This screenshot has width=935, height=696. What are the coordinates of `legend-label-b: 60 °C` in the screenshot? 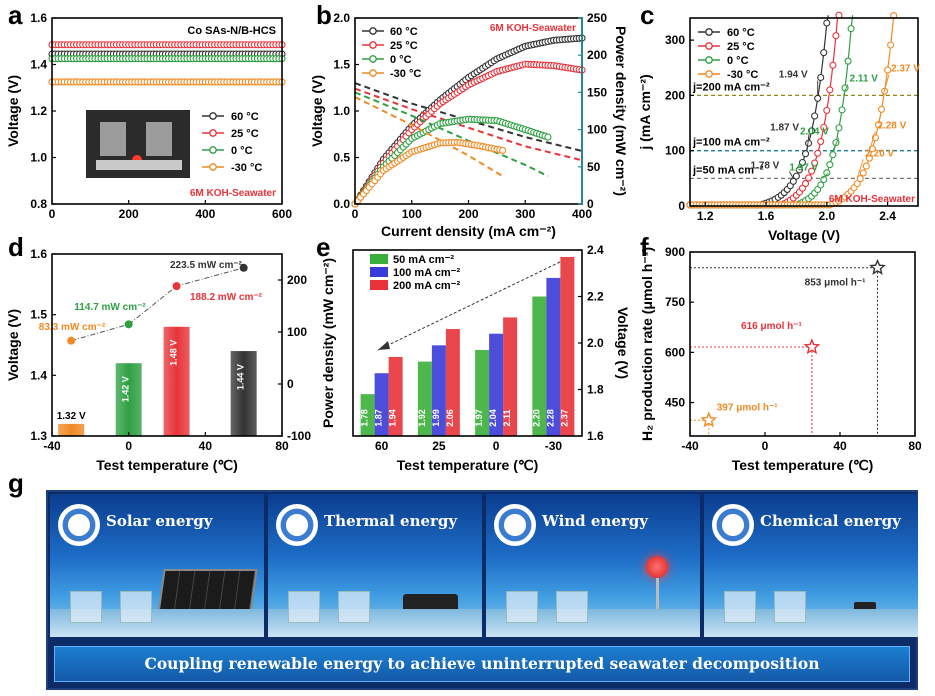 It's located at (404, 32).